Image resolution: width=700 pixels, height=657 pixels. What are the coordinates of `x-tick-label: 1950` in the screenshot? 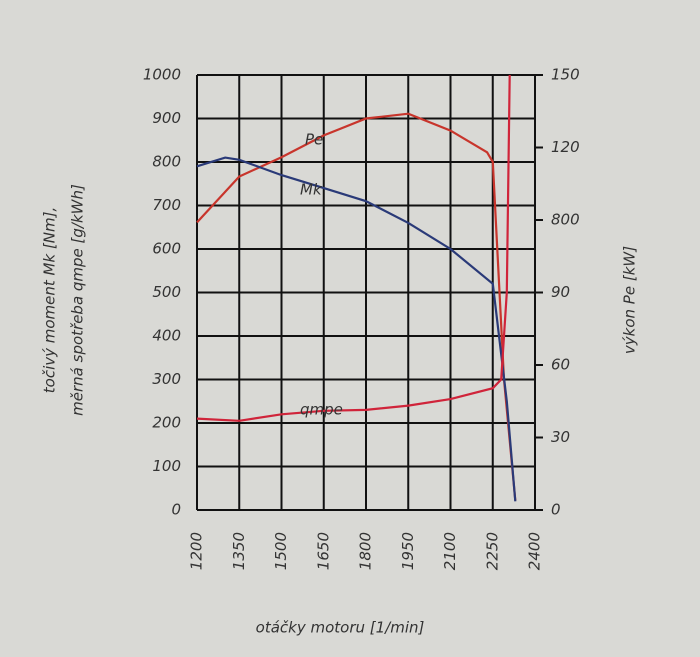 It's located at (408, 551).